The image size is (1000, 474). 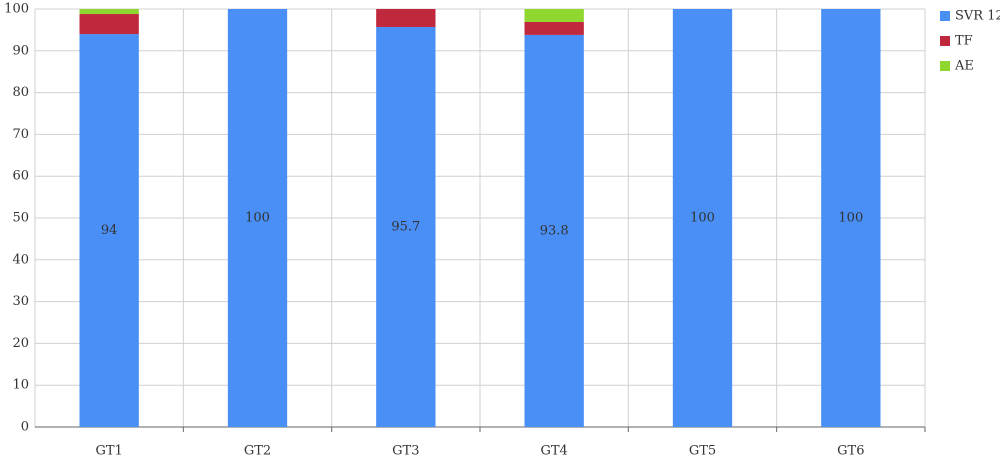 What do you see at coordinates (20, 218) in the screenshot?
I see `y-tick-label: 50` at bounding box center [20, 218].